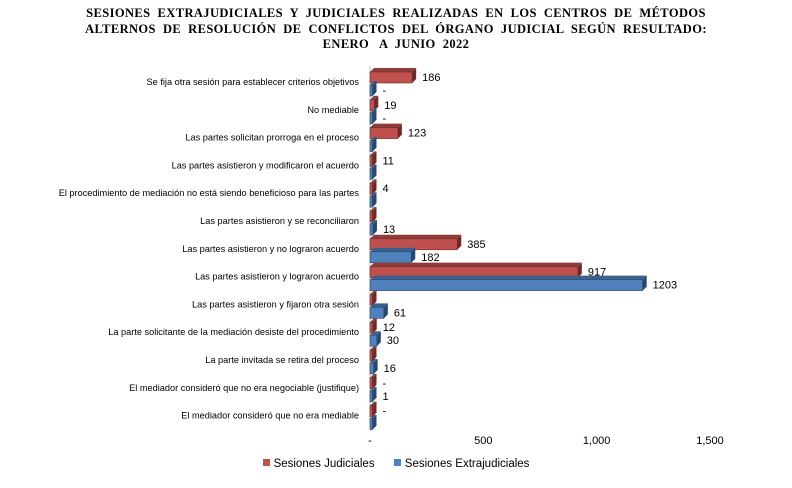 The width and height of the screenshot is (792, 488). What do you see at coordinates (597, 441) in the screenshot?
I see `x-tick-label: 1,000` at bounding box center [597, 441].